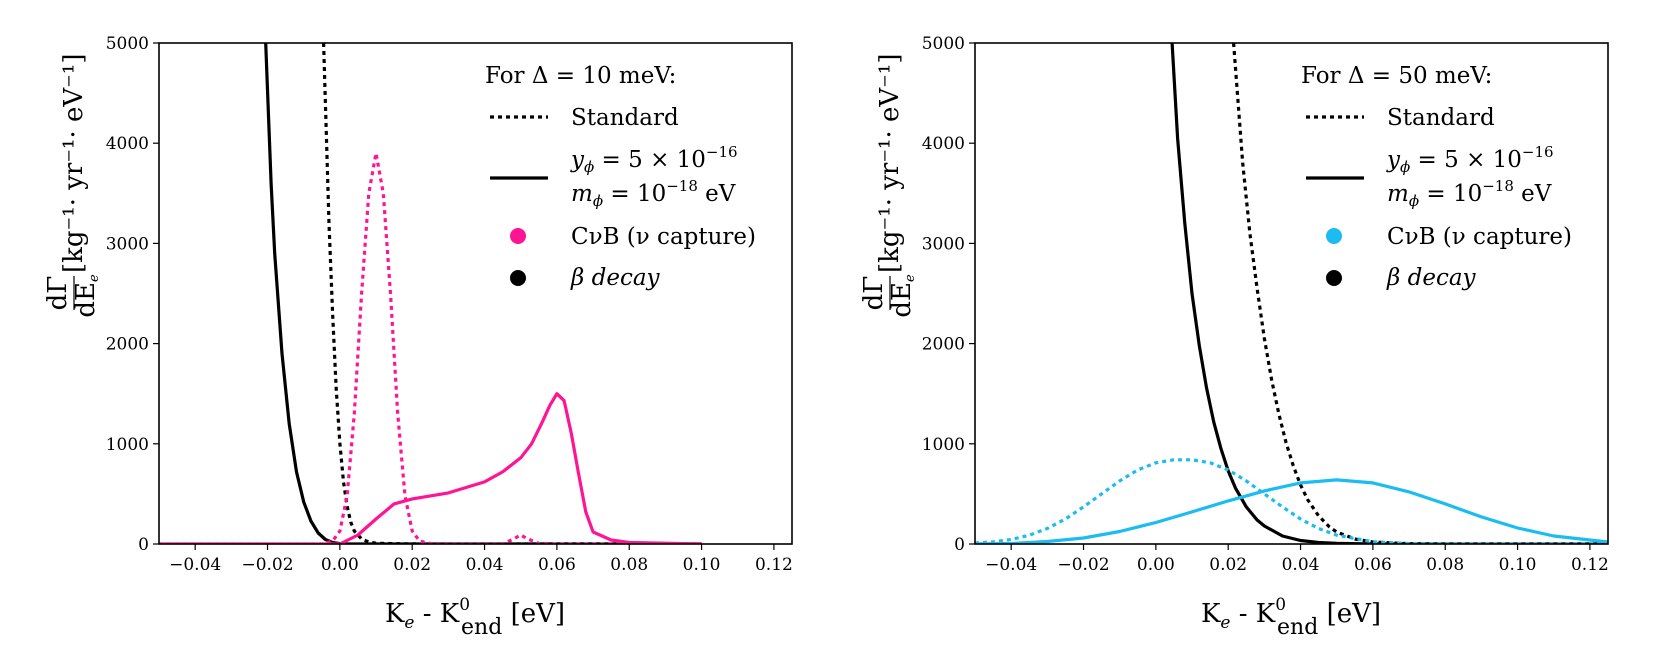 Image resolution: width=1661 pixels, height=664 pixels. What do you see at coordinates (132, 294) in the screenshot?
I see `left-y-ticks: 0 1000 2000 3000 4000 5000` at bounding box center [132, 294].